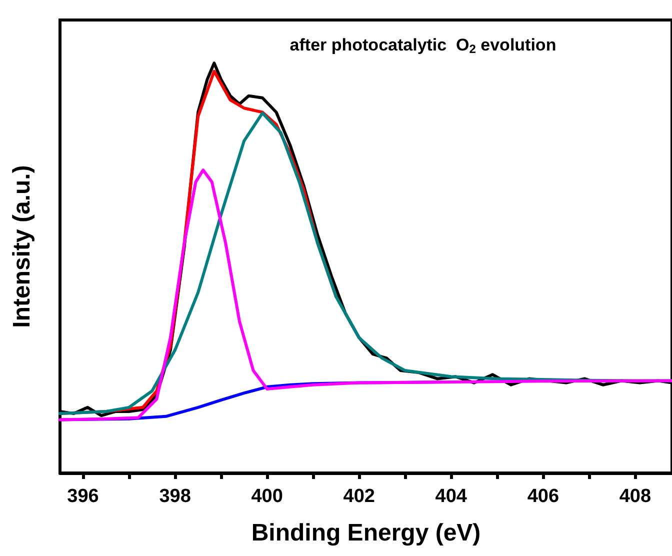  I want to click on x-axis-title: Binding Energy (eV), so click(366, 533).